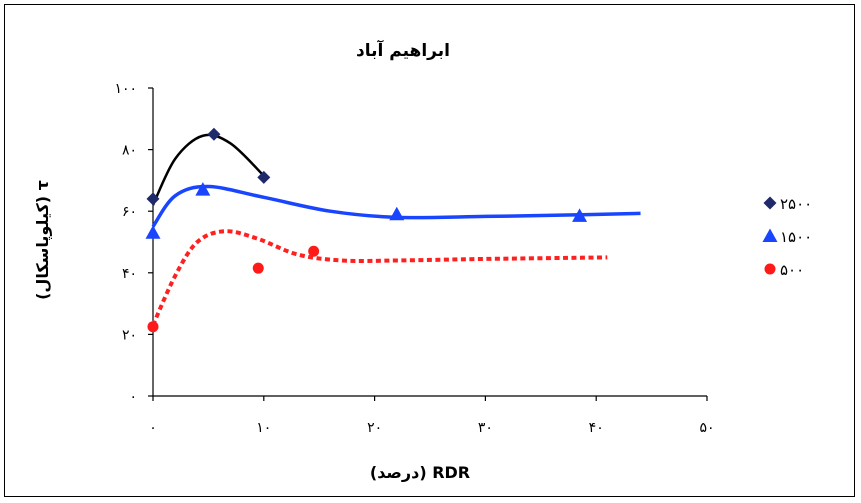  What do you see at coordinates (485, 428) in the screenshot?
I see `x-tick-label: ۳۰` at bounding box center [485, 428].